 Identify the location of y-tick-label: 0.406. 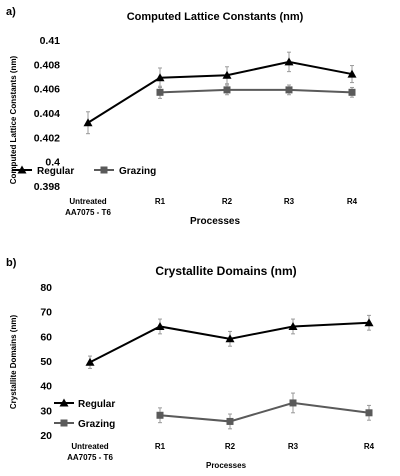
(47, 90).